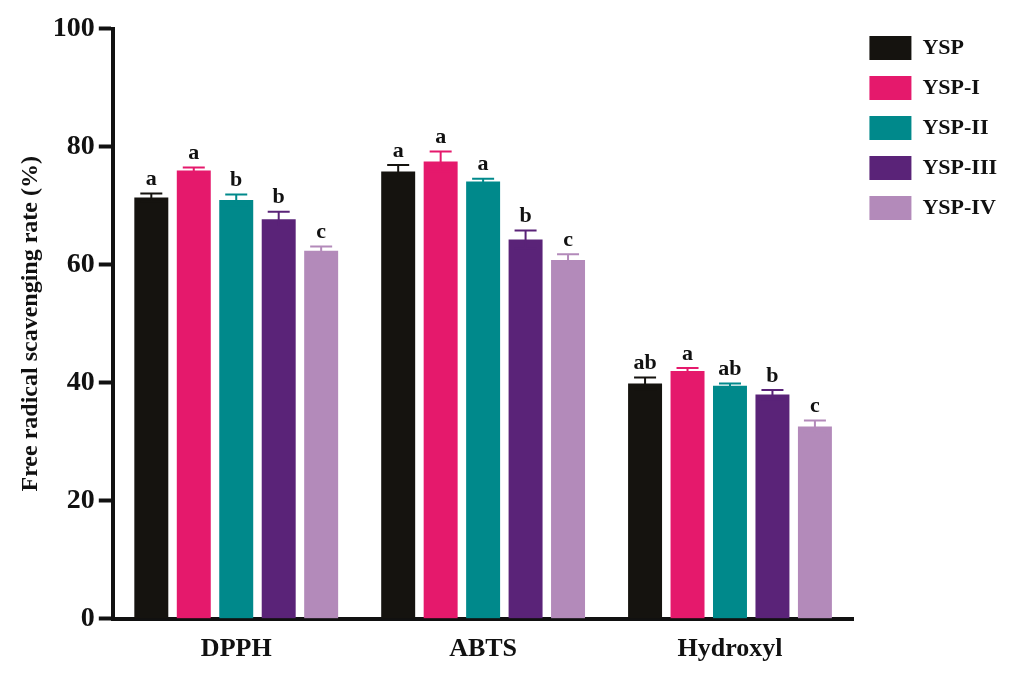  I want to click on legend-label: YSP-I, so click(951, 86).